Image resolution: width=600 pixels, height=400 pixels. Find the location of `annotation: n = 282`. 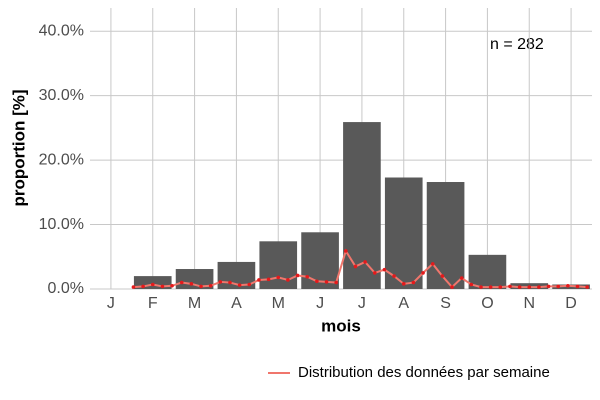

annotation: n = 282 is located at coordinates (517, 44).